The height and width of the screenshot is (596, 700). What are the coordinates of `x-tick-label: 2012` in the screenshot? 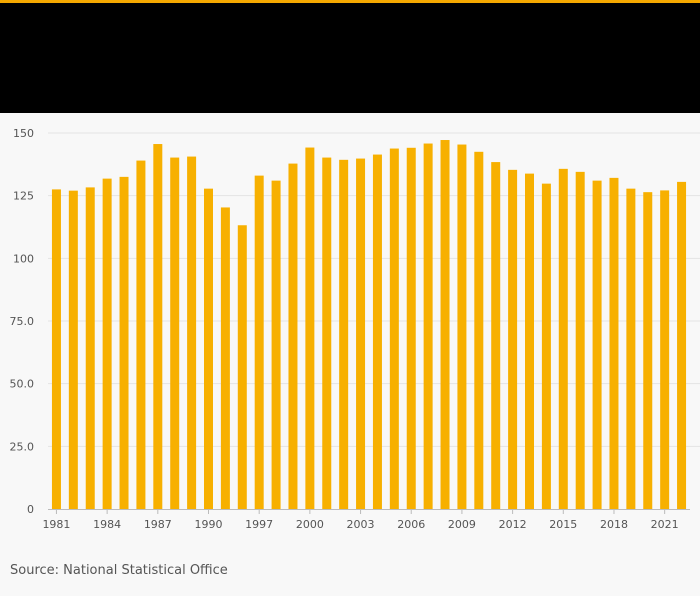 It's located at (513, 524).